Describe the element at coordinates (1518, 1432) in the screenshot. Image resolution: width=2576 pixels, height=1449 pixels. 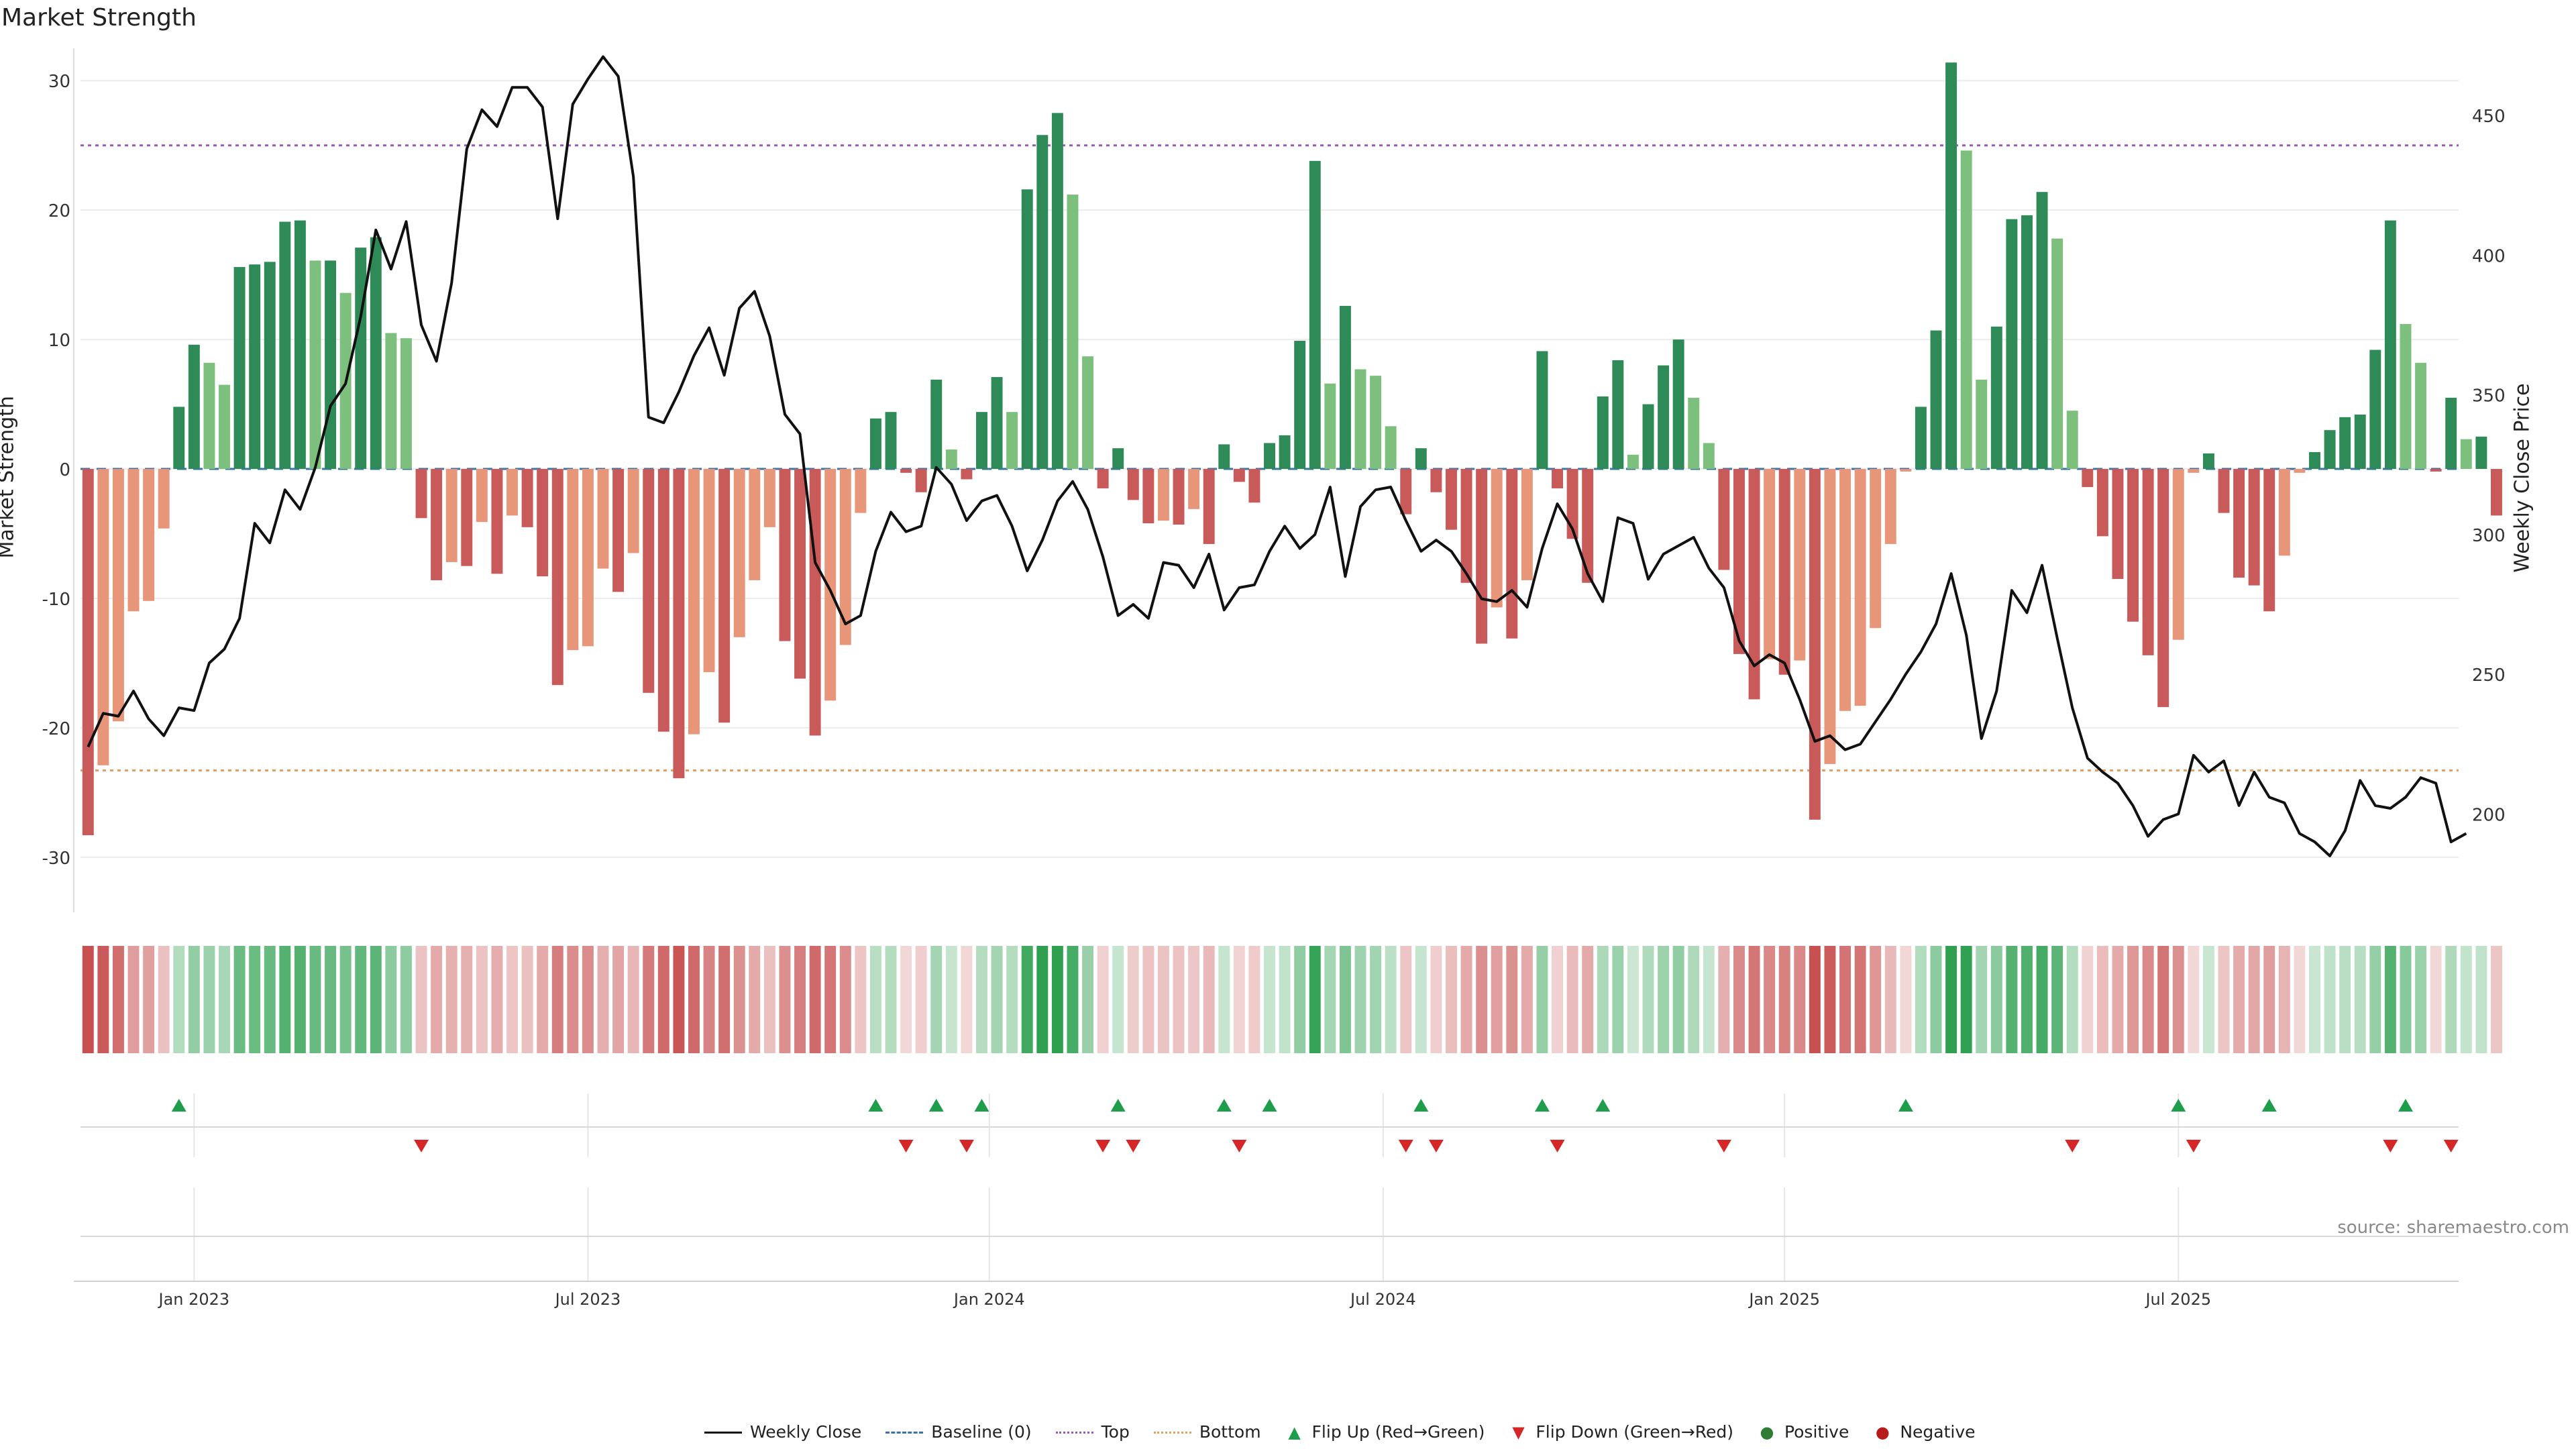
I see `triangle-down-icon: ▼` at that location.